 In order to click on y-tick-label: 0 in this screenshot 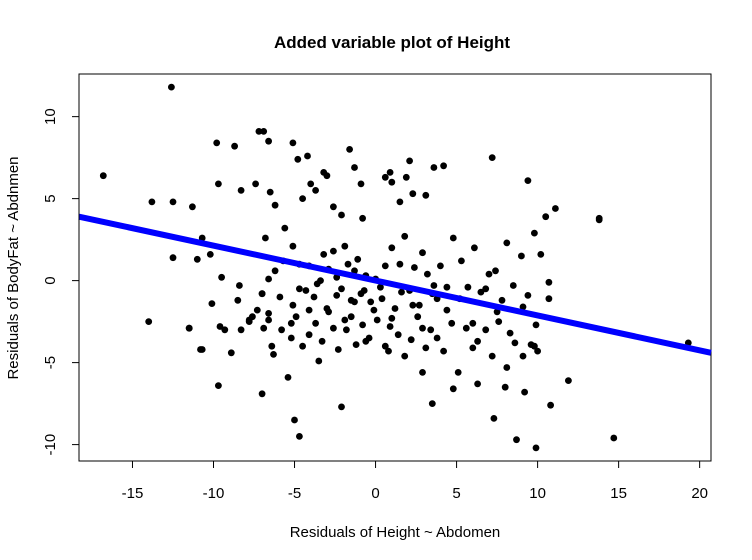, I will do `click(50, 280)`.